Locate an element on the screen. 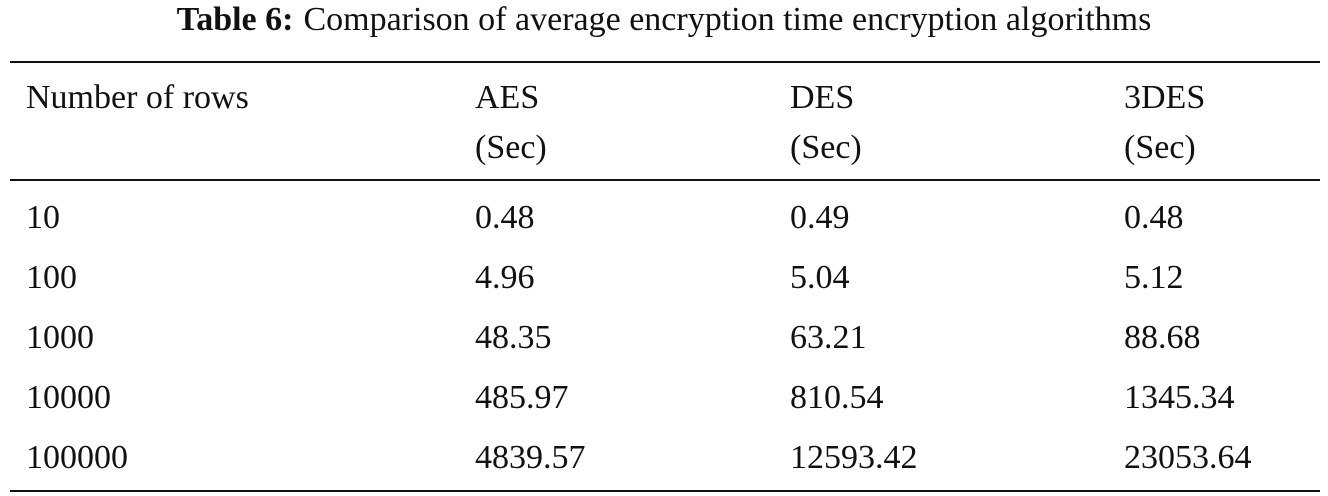 This screenshot has height=496, width=1328. table-cell: 10 is located at coordinates (43, 217).